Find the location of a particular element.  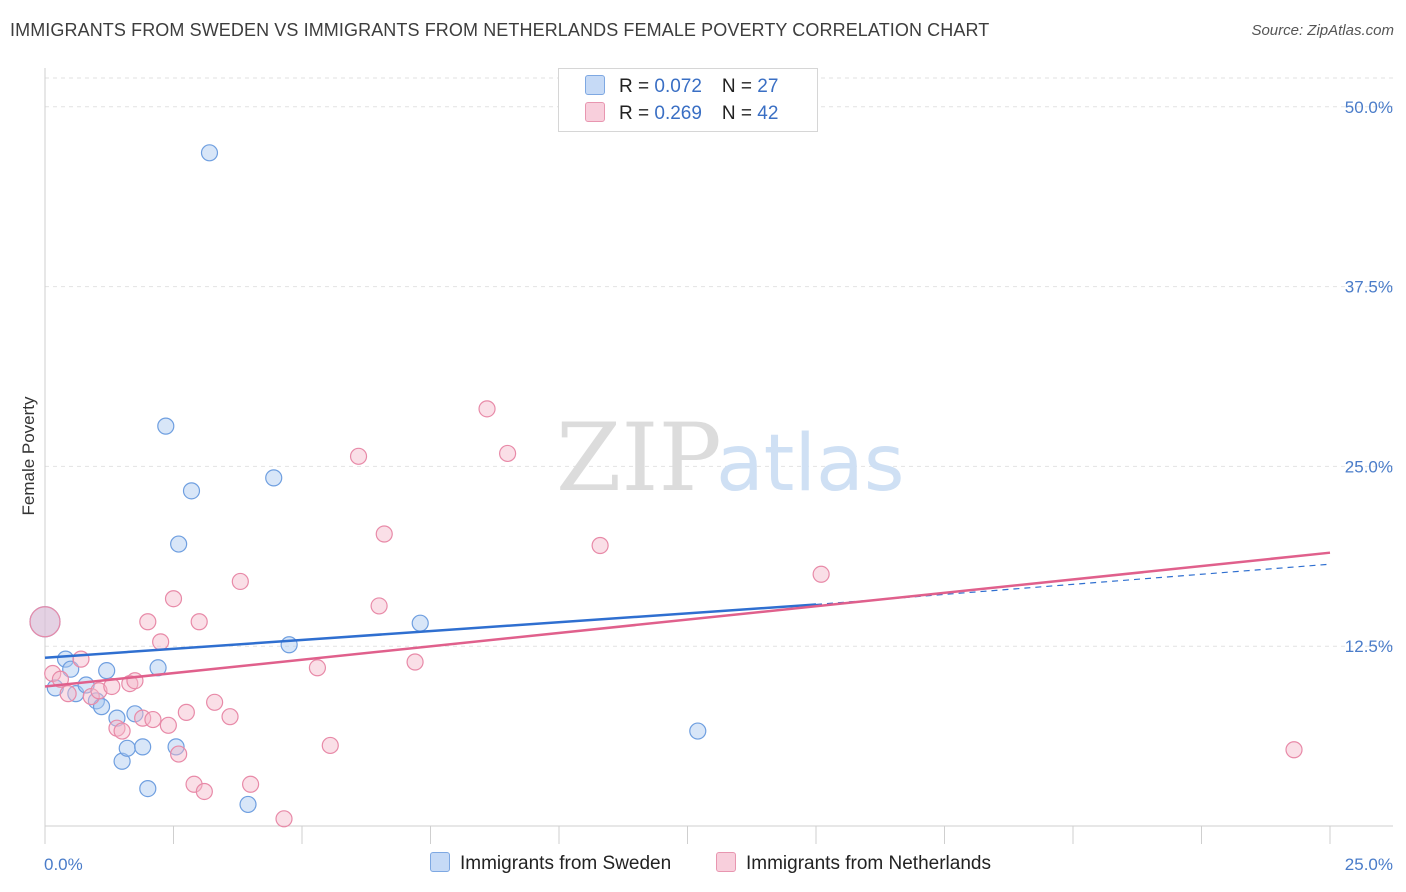

y-tick-label-1: 25.0% is located at coordinates (1369, 466).